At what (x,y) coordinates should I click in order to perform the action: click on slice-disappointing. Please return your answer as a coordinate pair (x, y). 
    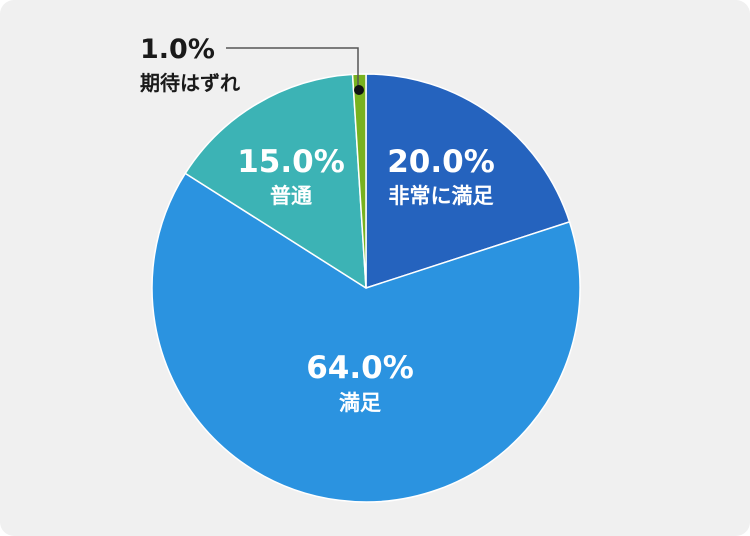
    Looking at the image, I should click on (359, 181).